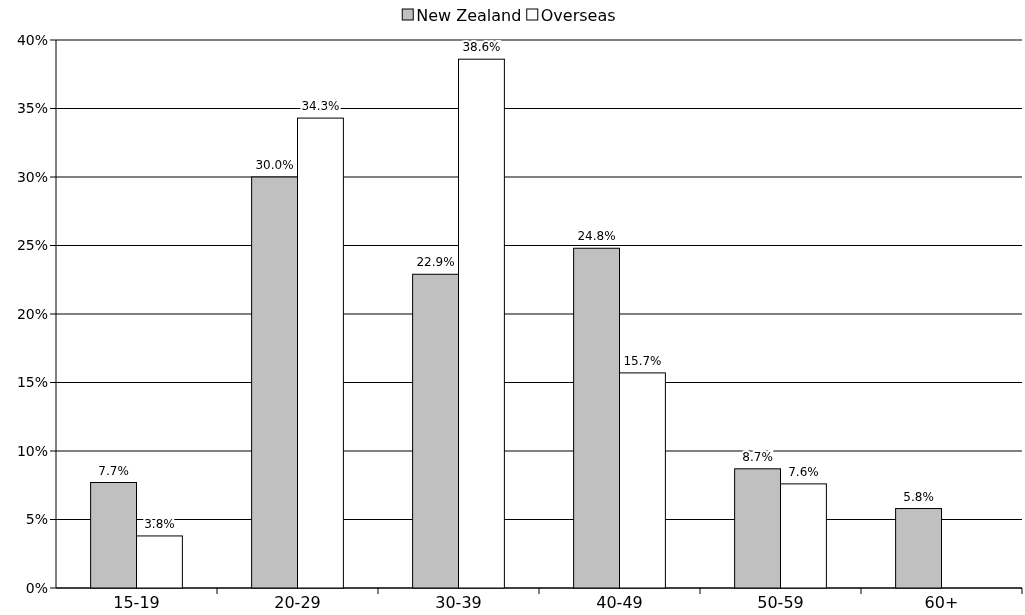  Describe the element at coordinates (297, 602) in the screenshot. I see `x-tick-label: 20-29` at that location.